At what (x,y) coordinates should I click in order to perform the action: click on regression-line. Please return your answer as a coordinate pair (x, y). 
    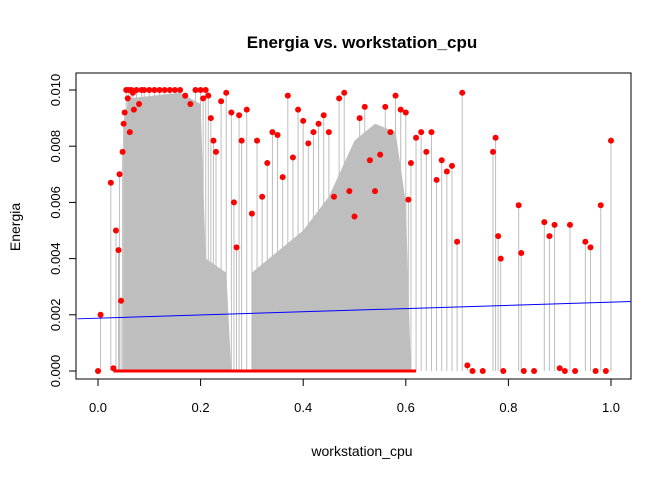
    Looking at the image, I should click on (354, 310).